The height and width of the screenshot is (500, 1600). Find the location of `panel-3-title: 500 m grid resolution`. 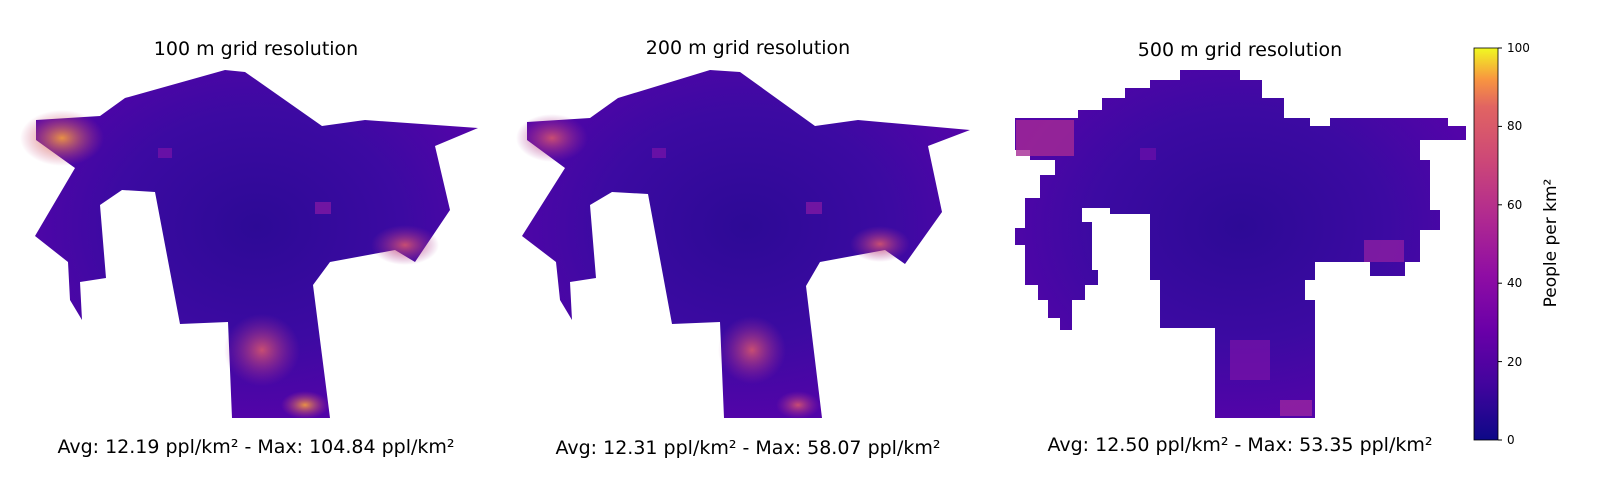

panel-3-title: 500 m grid resolution is located at coordinates (1240, 50).